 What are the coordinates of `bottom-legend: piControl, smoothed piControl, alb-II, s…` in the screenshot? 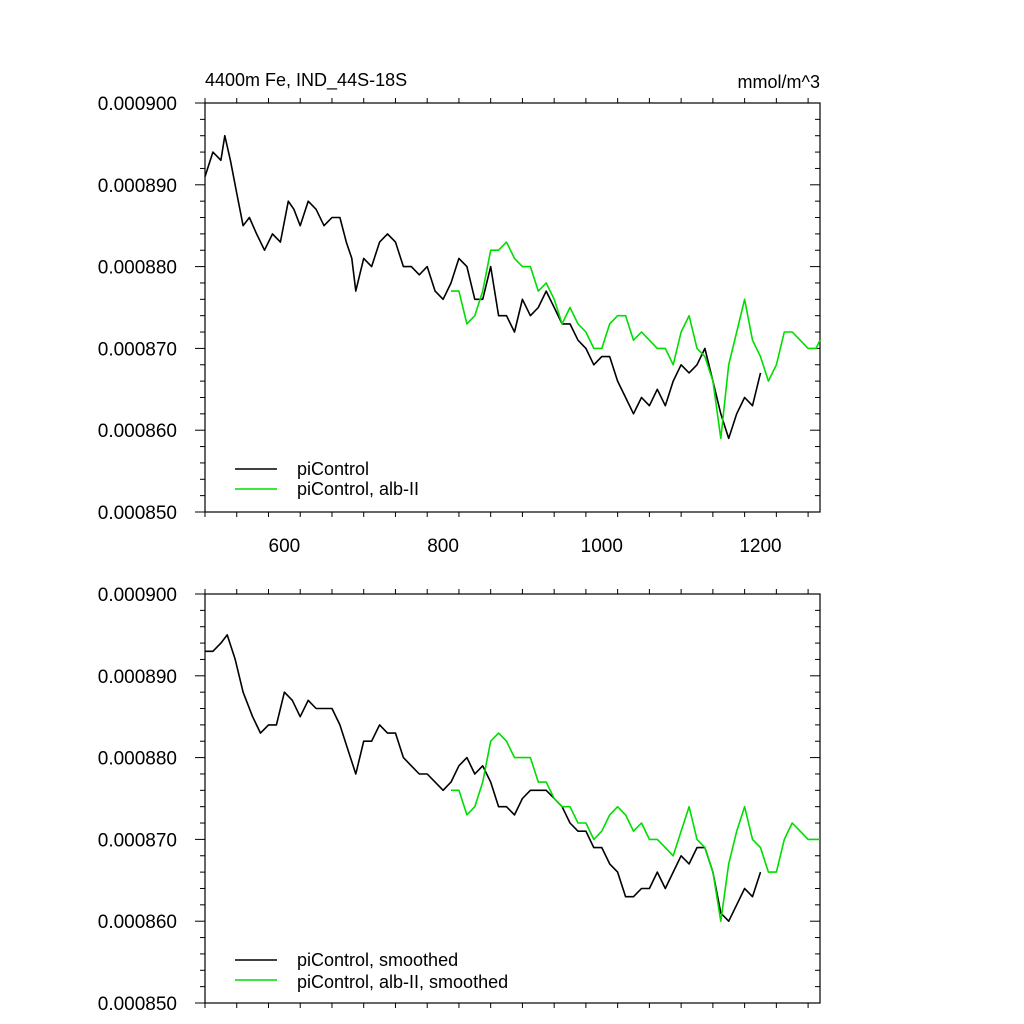 It's located at (371, 971).